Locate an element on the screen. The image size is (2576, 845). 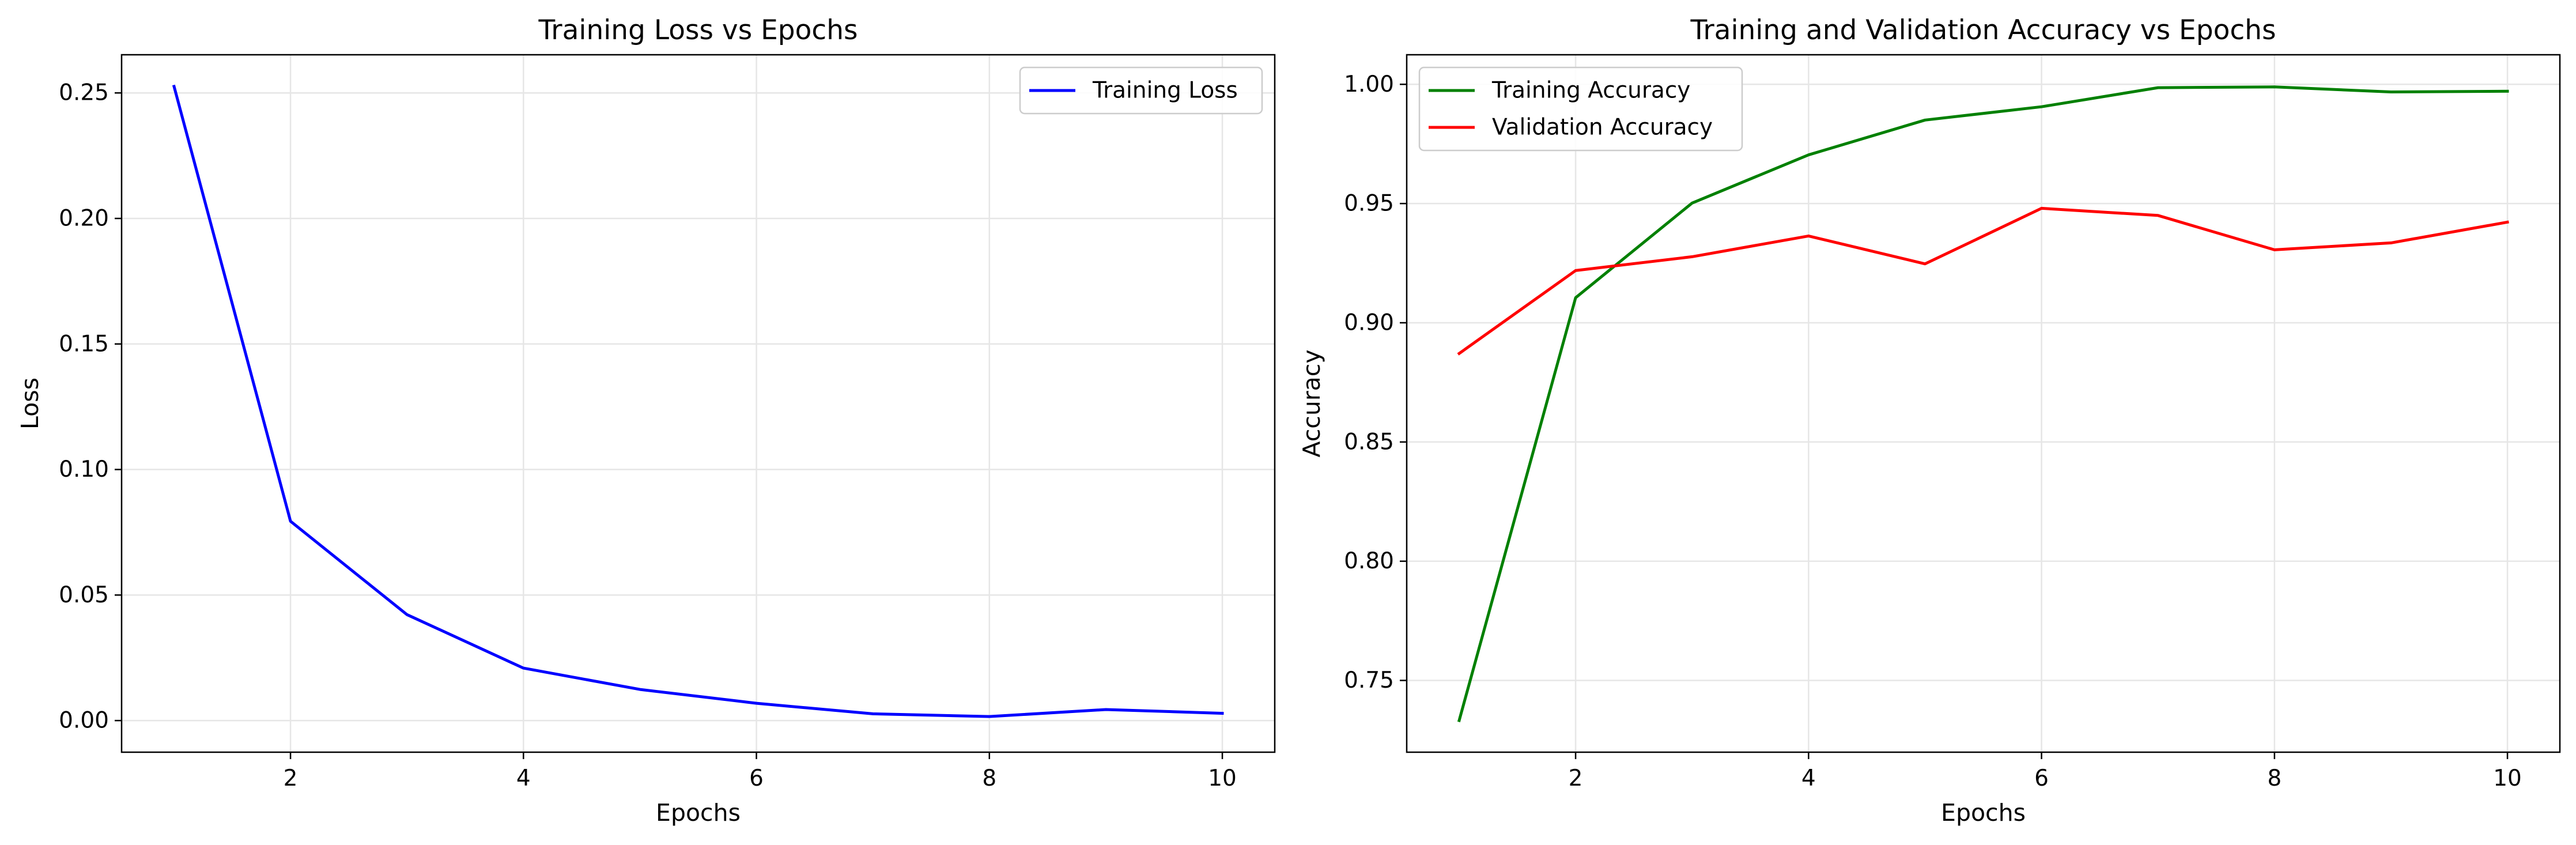
y-tick-label: 1.00 is located at coordinates (1369, 84).